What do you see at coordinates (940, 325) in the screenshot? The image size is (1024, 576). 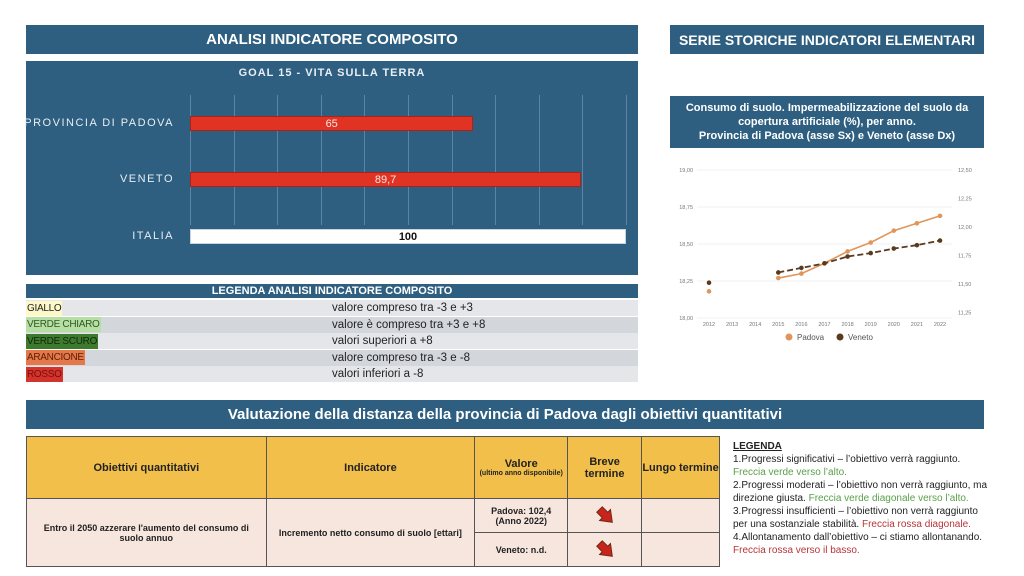 I see `x-tick-label: 2022` at bounding box center [940, 325].